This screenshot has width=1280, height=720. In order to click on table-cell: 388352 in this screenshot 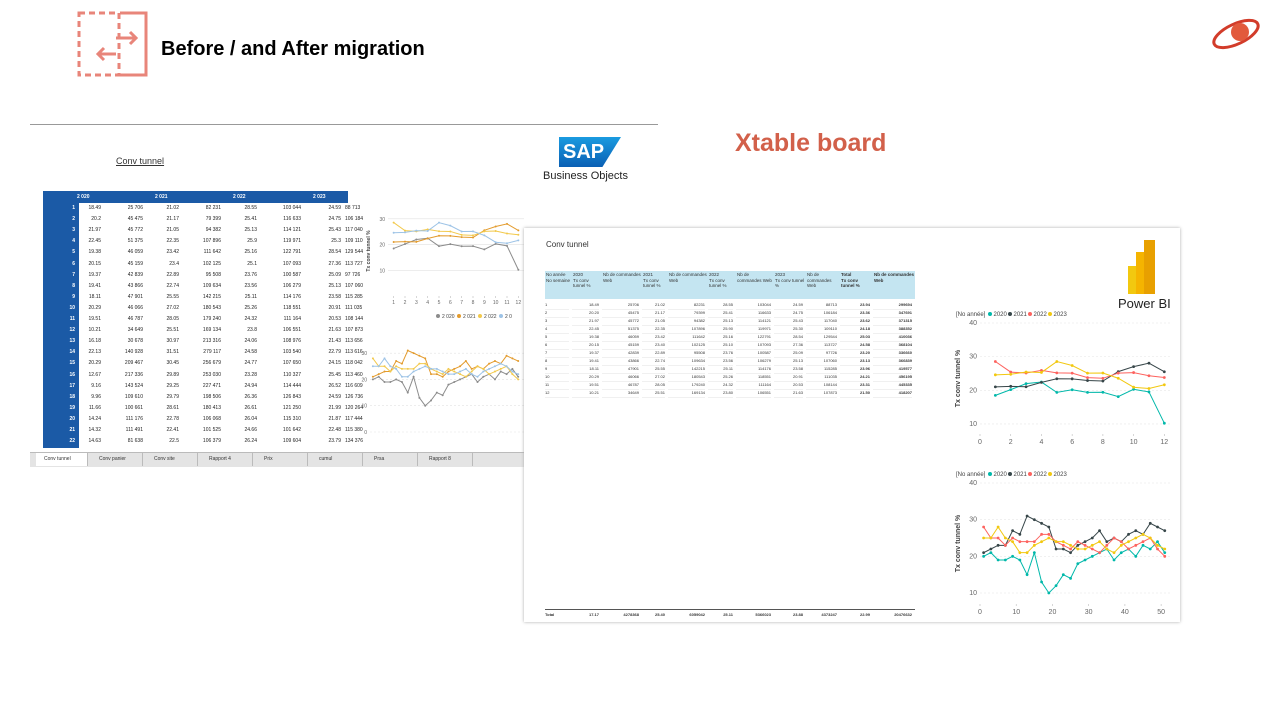, I will do `click(892, 329)`.